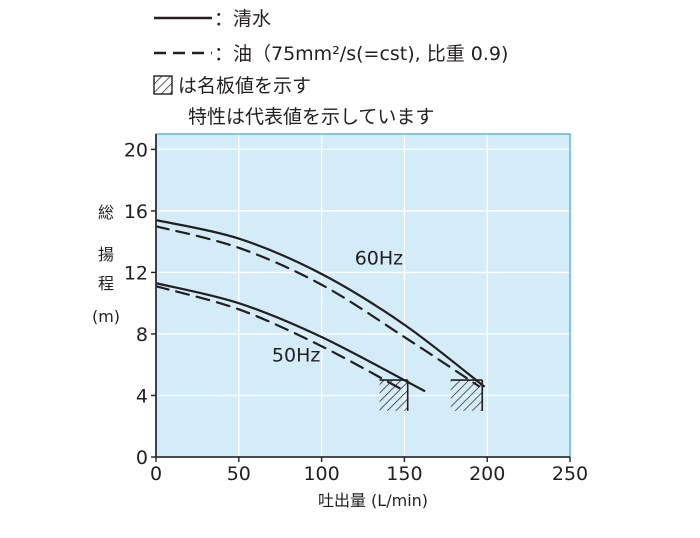 The width and height of the screenshot is (700, 538). I want to click on x-tick-label: 100, so click(321, 474).